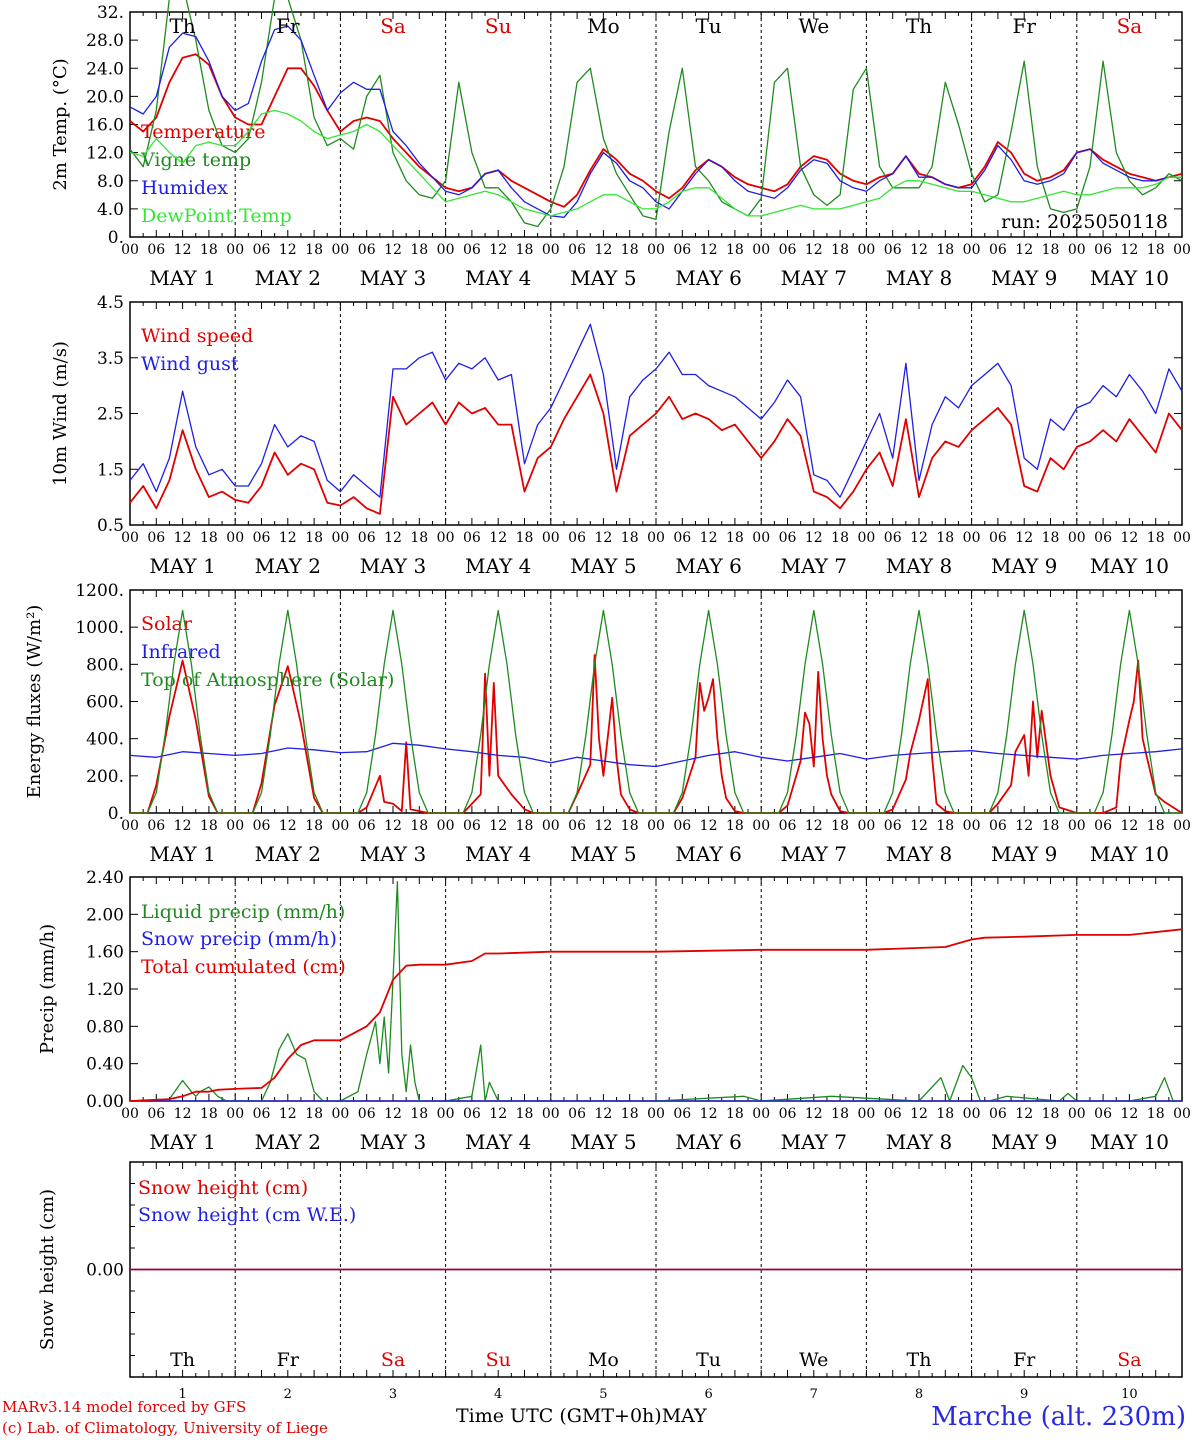 Image resolution: width=1194 pixels, height=1440 pixels. I want to click on time-axis-label: Time UTC (GMT+0h)MAY, so click(581, 1416).